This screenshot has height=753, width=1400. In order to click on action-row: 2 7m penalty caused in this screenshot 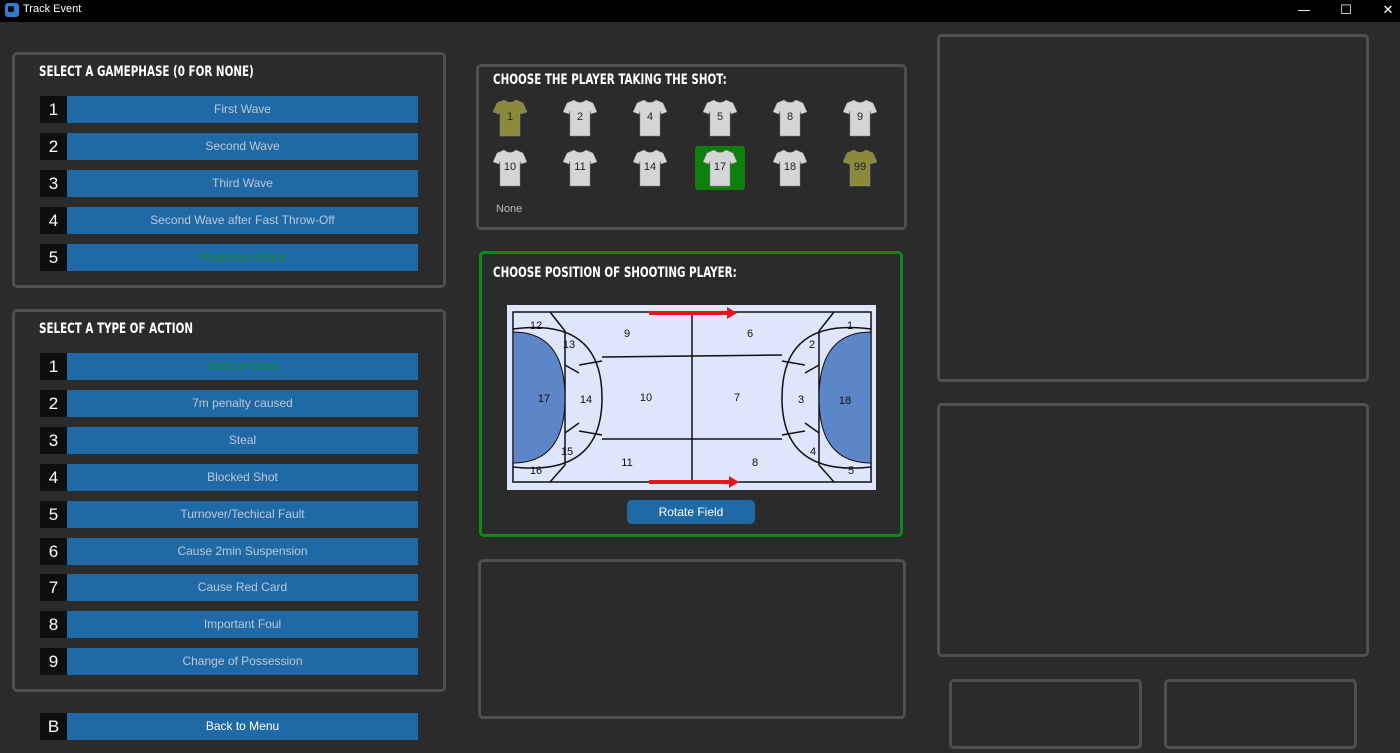, I will do `click(229, 403)`.